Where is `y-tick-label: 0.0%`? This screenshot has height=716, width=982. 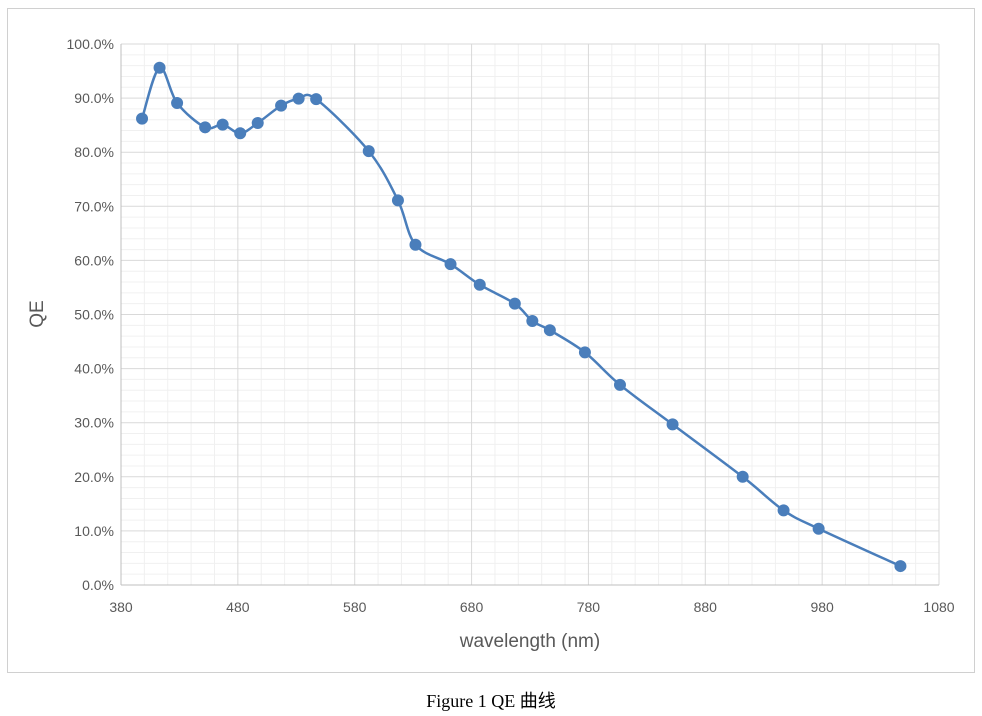
y-tick-label: 0.0% is located at coordinates (98, 585).